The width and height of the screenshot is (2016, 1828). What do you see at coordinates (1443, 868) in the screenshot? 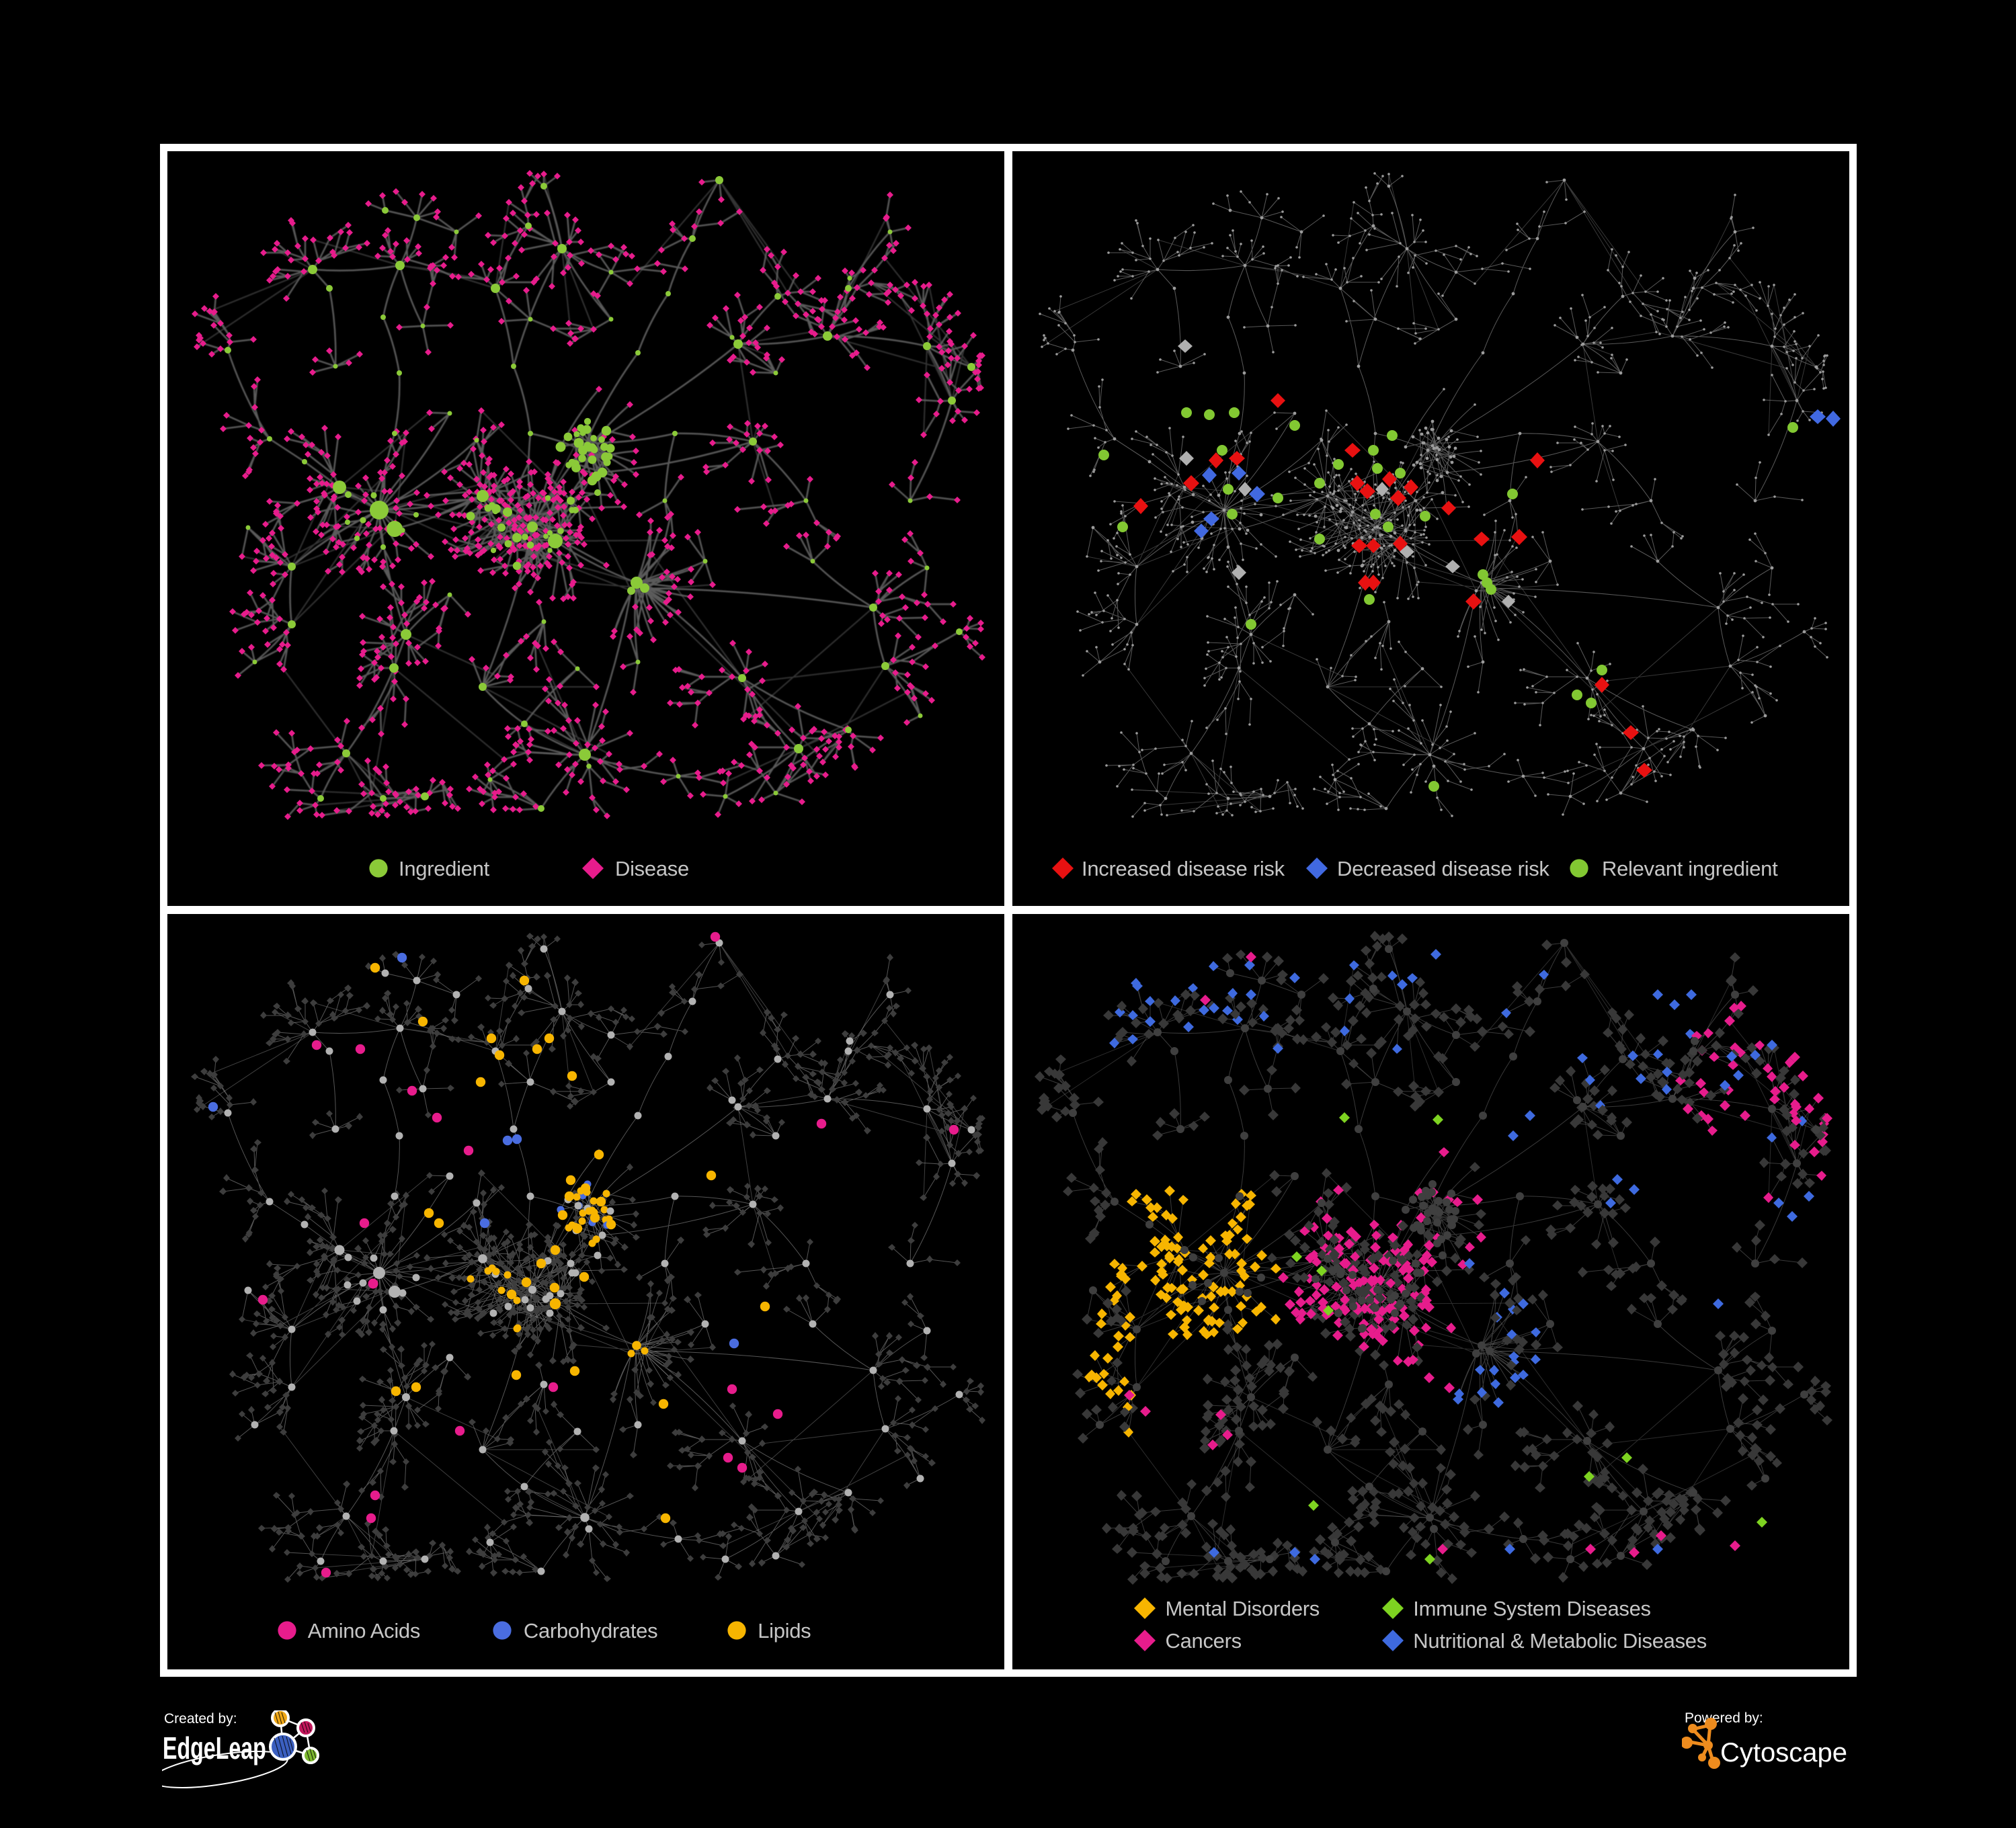
I see `svg-text: Decreased disease risk` at bounding box center [1443, 868].